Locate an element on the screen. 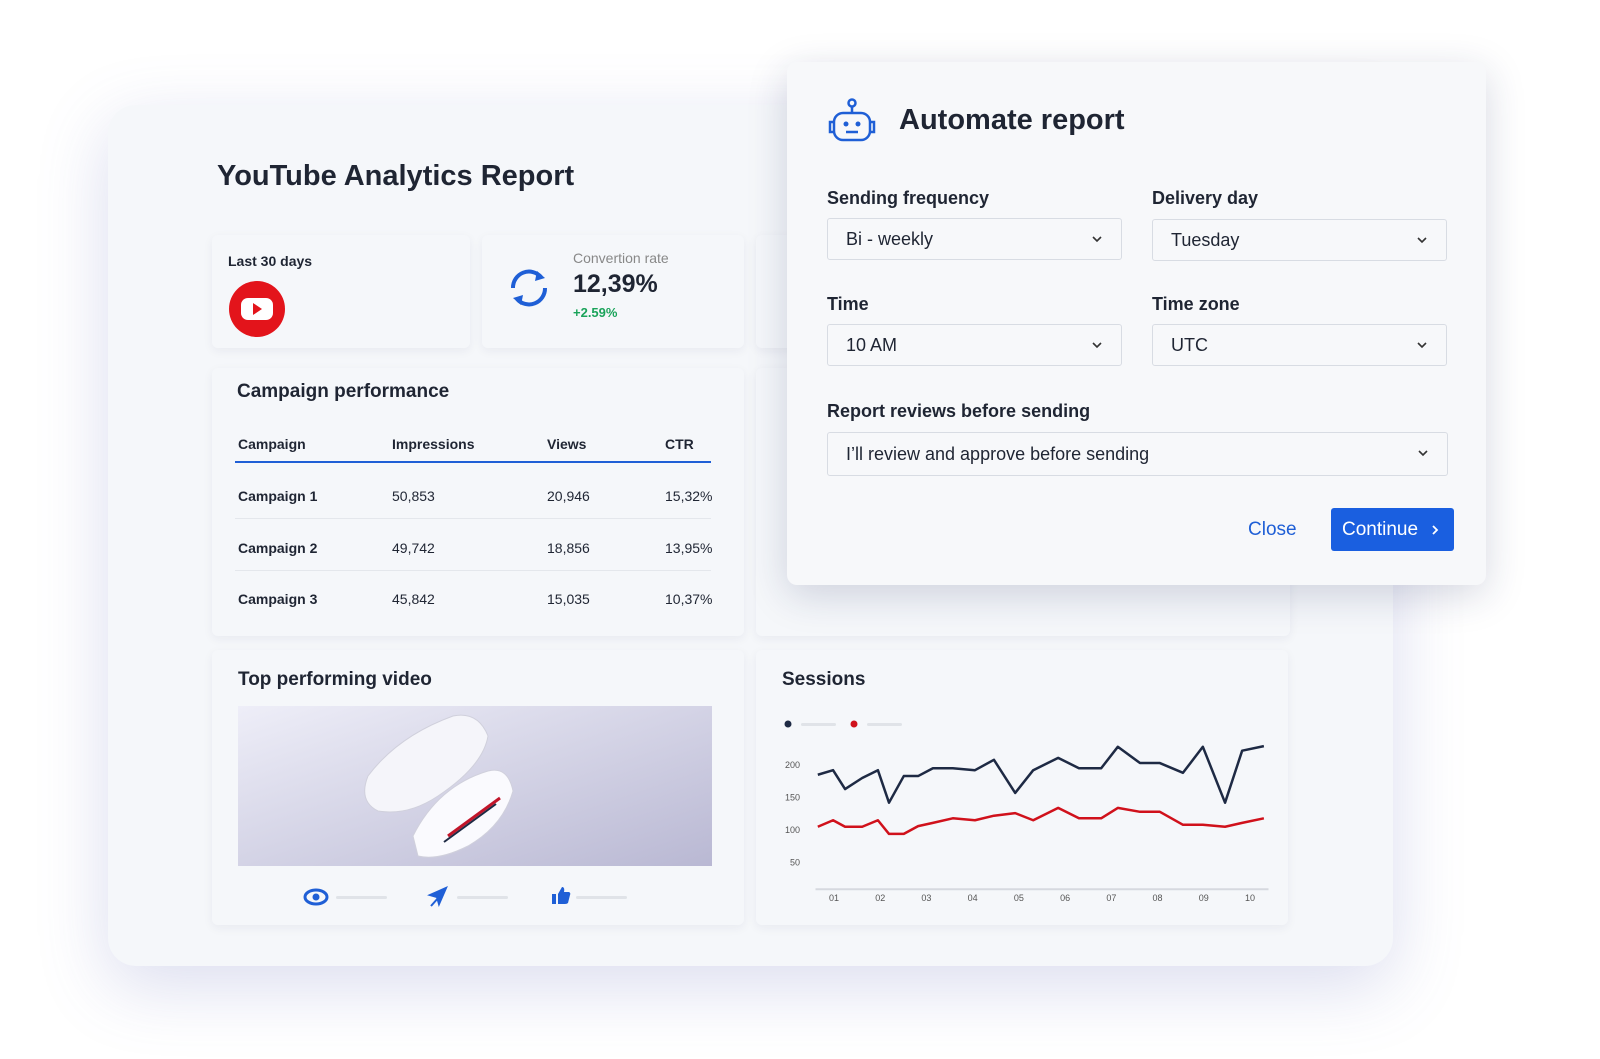  field-label: Time zone is located at coordinates (1196, 304).